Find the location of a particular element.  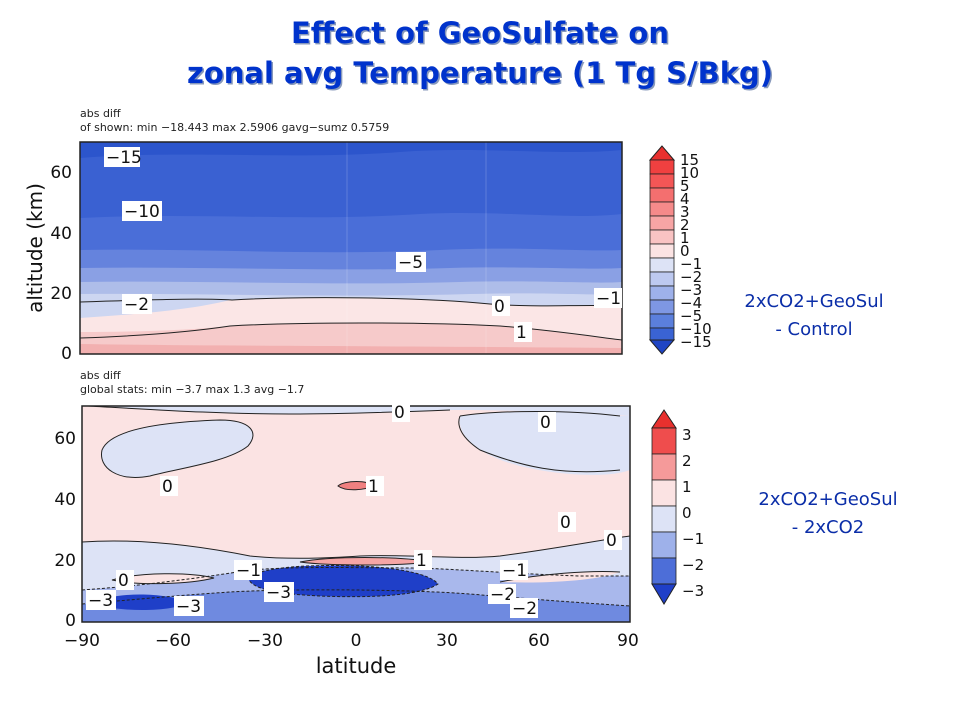

xtick-m90: −90 is located at coordinates (82, 641).